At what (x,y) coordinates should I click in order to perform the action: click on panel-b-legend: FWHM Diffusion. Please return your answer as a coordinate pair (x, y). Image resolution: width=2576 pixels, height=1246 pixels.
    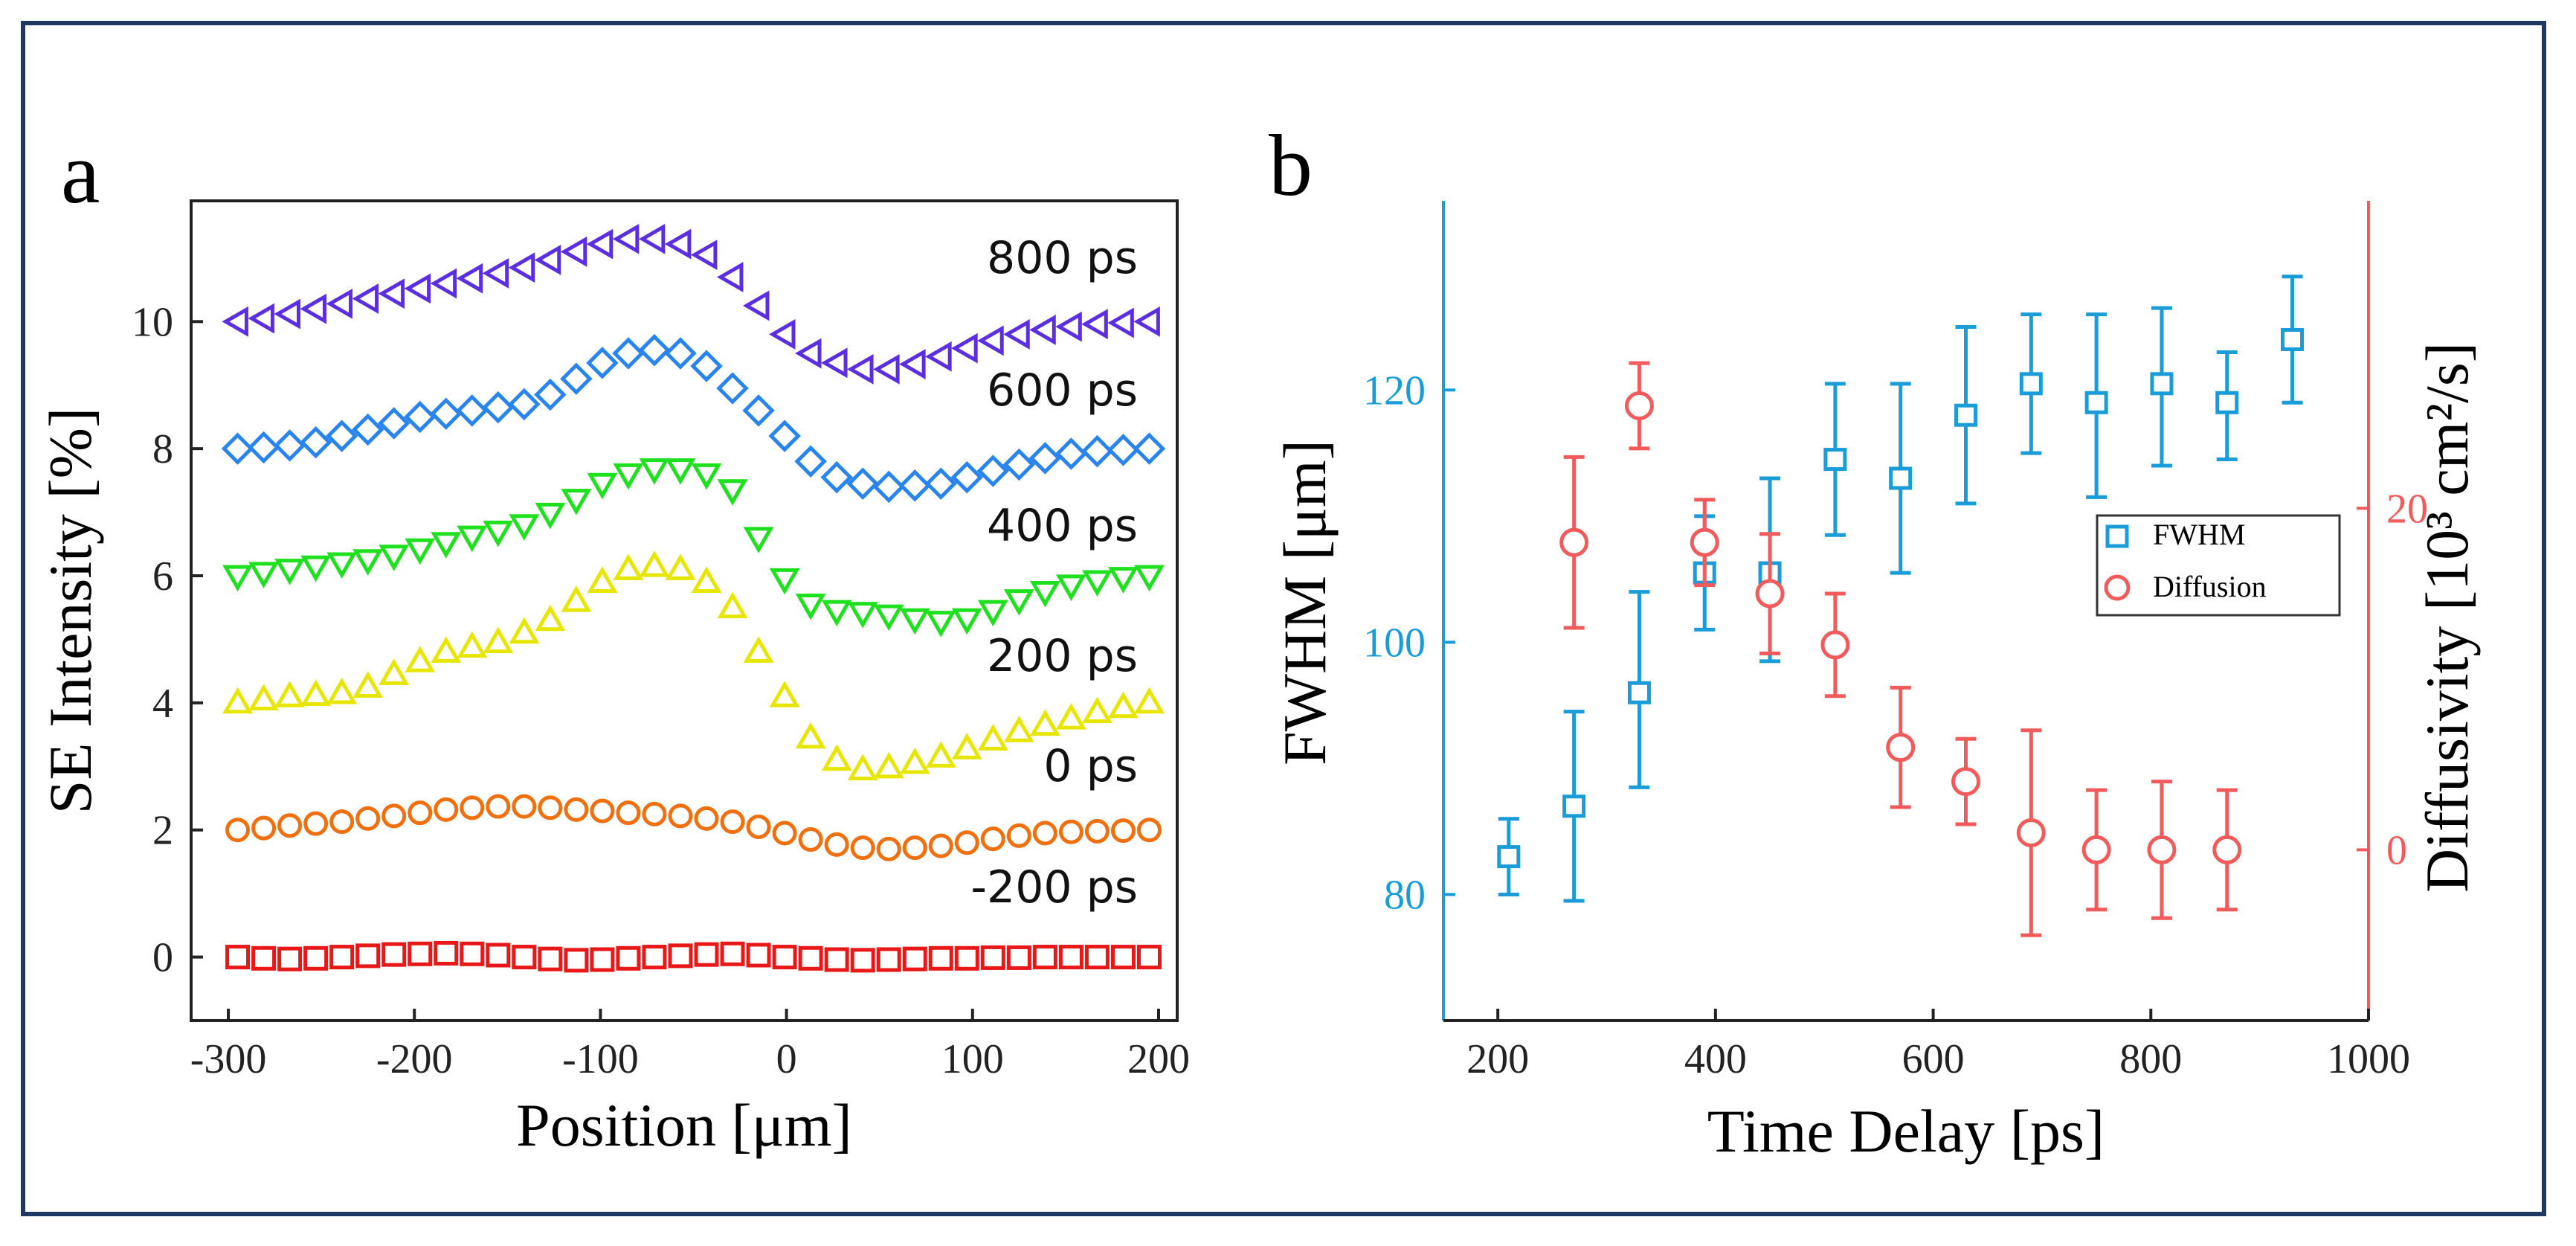
    Looking at the image, I should click on (2218, 565).